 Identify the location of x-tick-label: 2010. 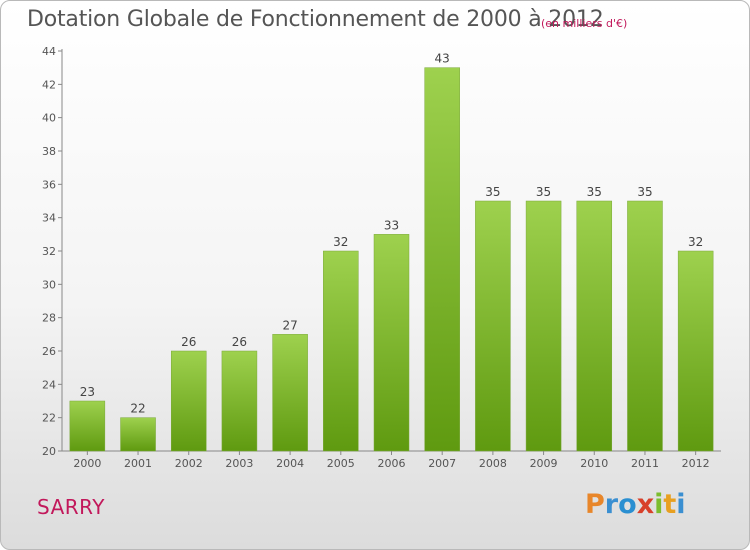
(594, 463).